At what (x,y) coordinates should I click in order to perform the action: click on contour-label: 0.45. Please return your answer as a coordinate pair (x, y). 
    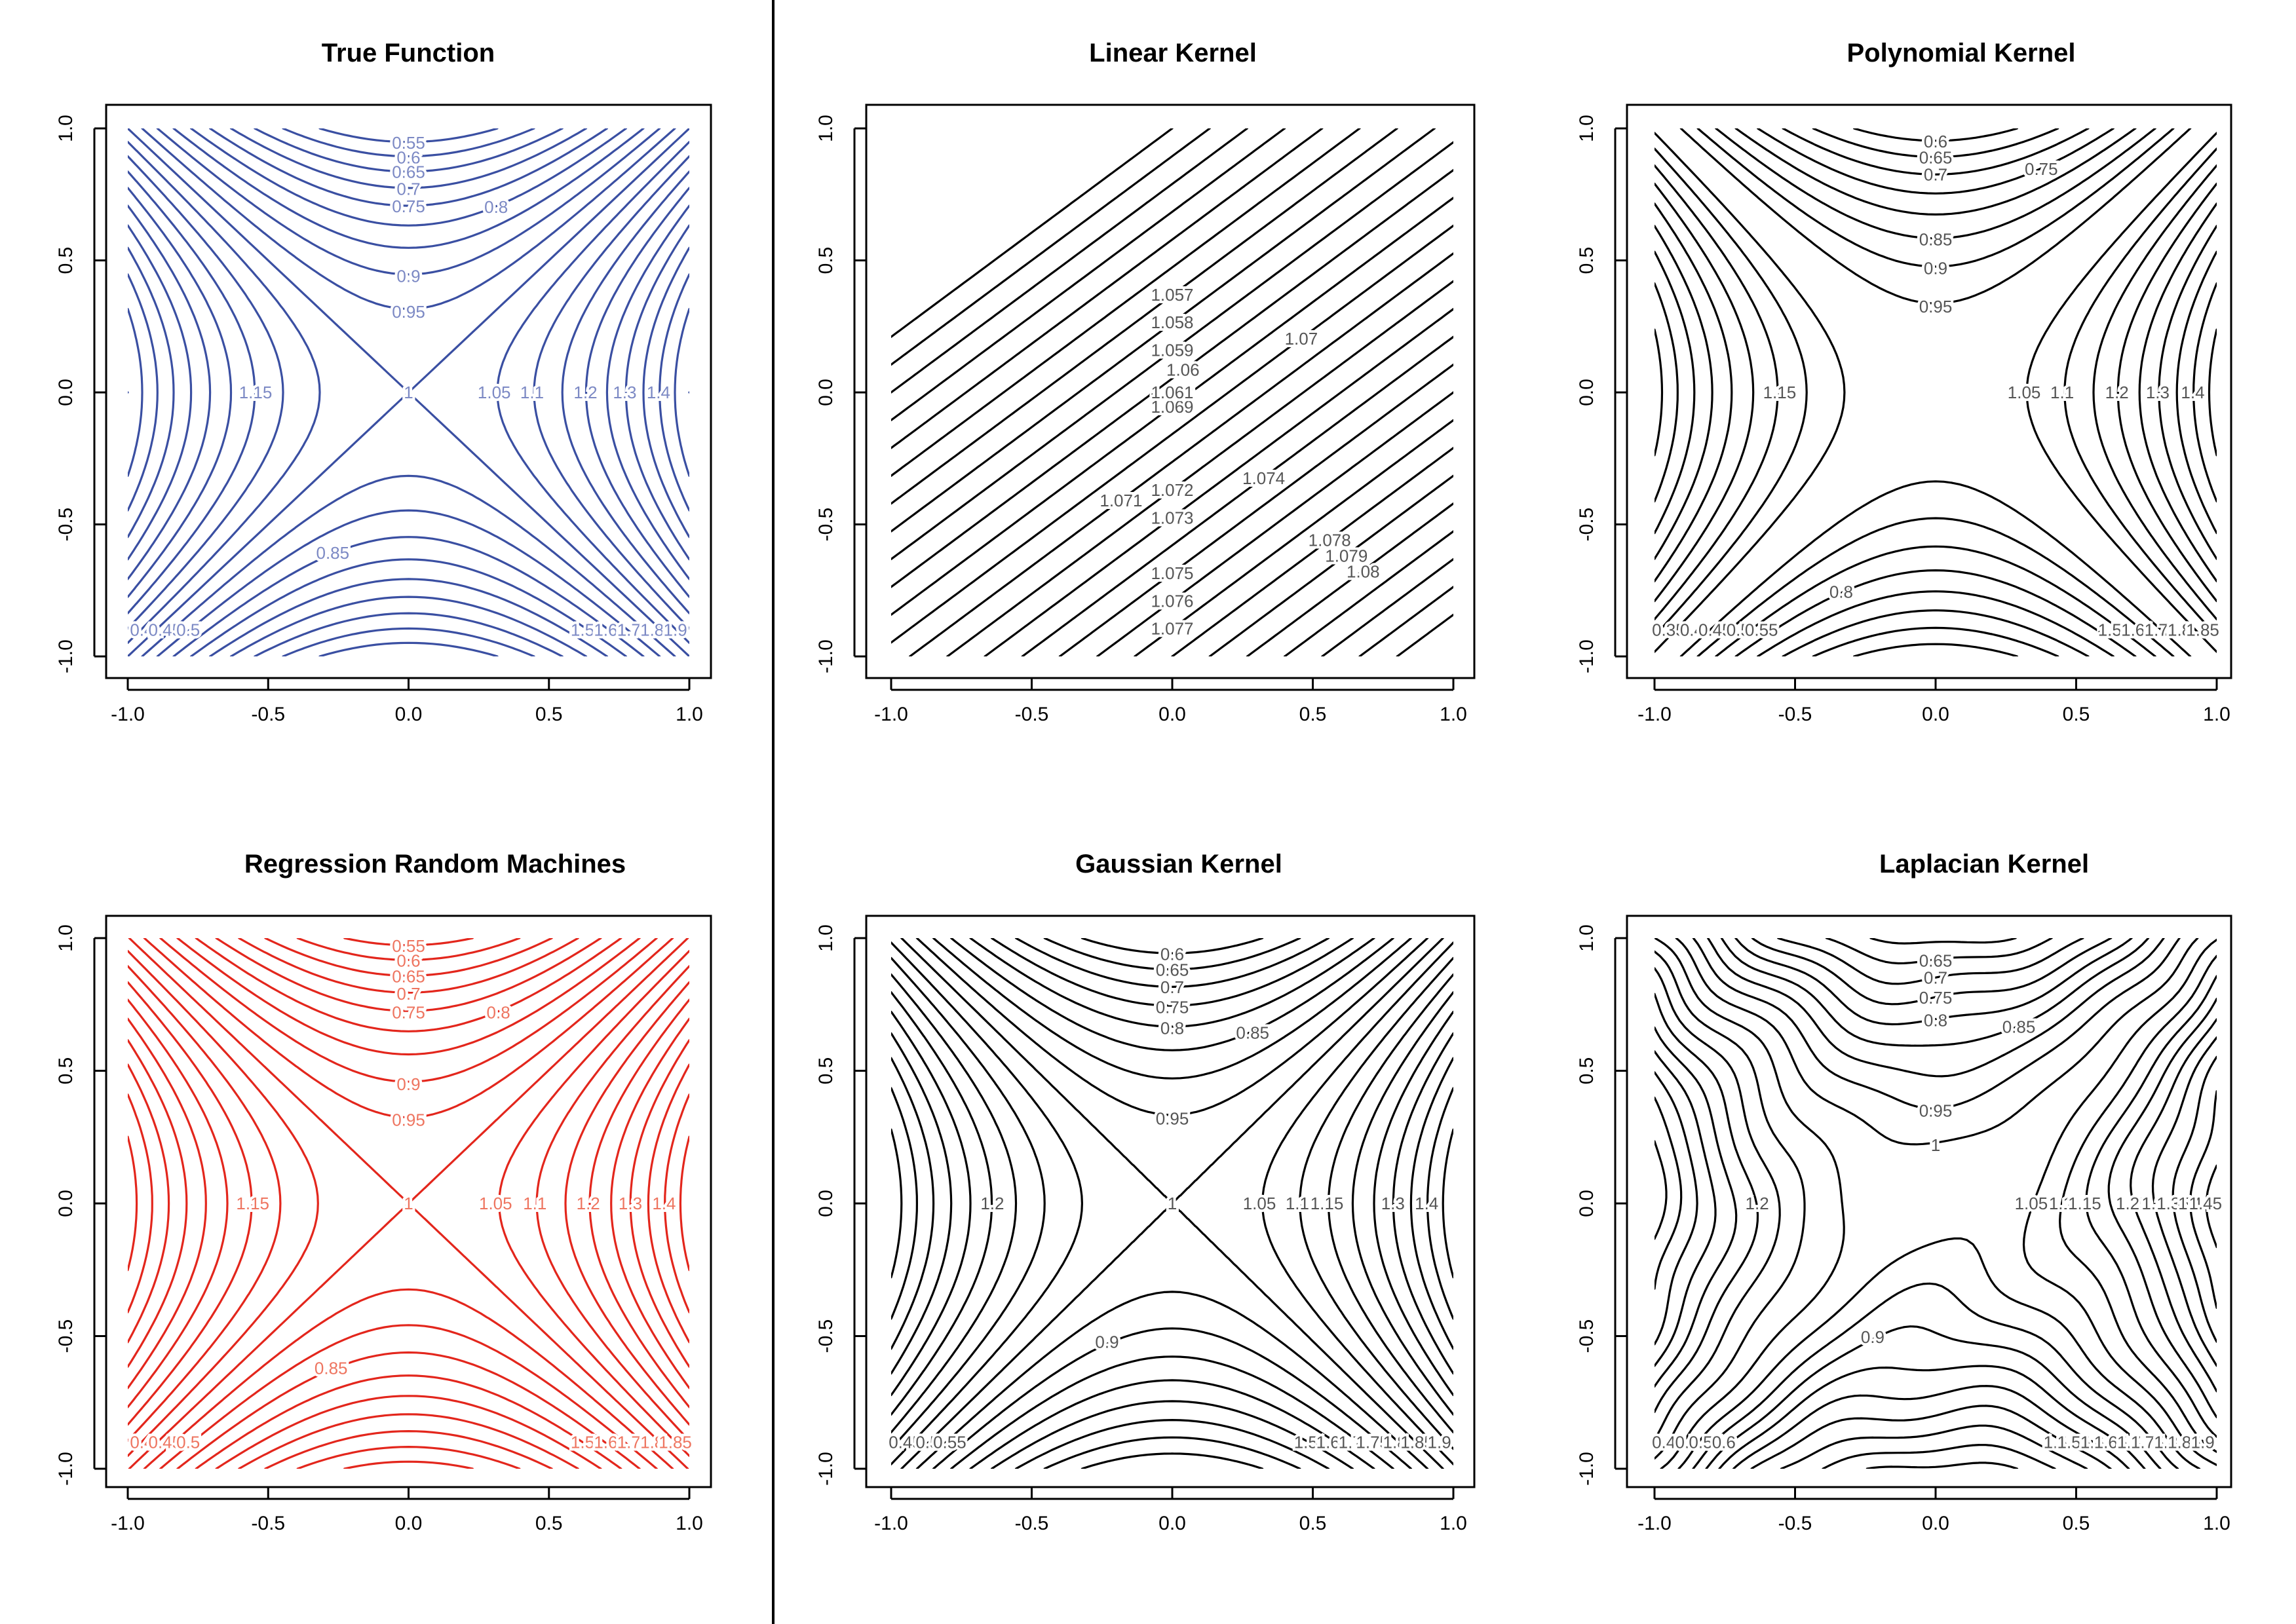
    Looking at the image, I should click on (905, 1442).